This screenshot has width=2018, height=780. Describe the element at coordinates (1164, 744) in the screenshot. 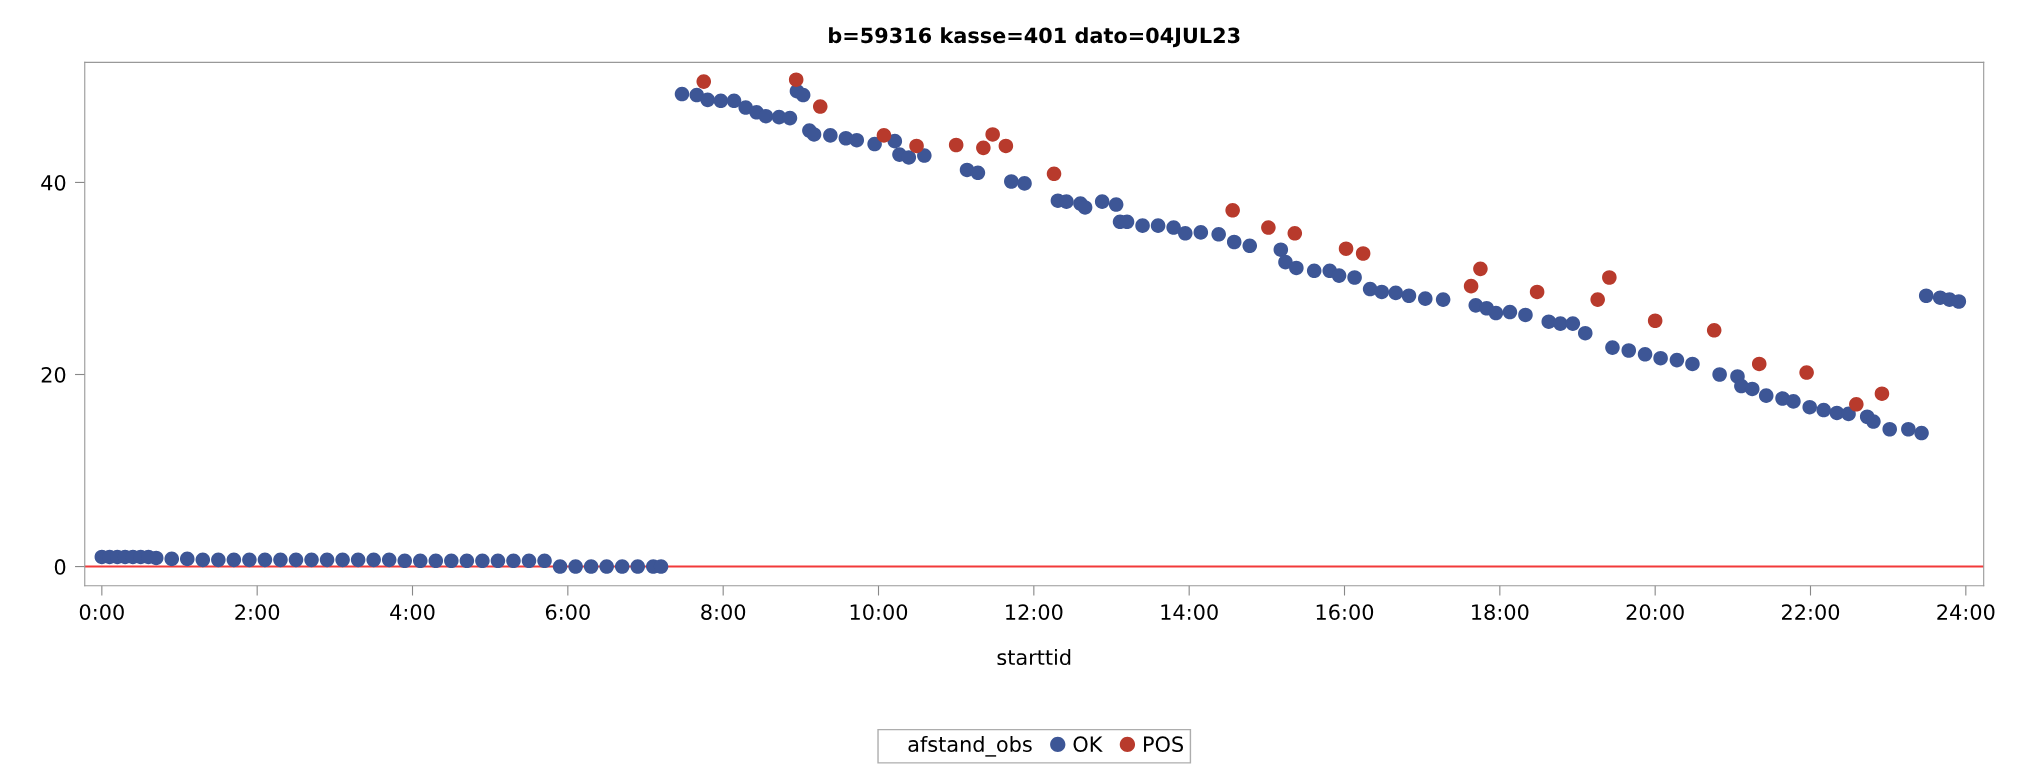

I see `legend-label: POS` at that location.